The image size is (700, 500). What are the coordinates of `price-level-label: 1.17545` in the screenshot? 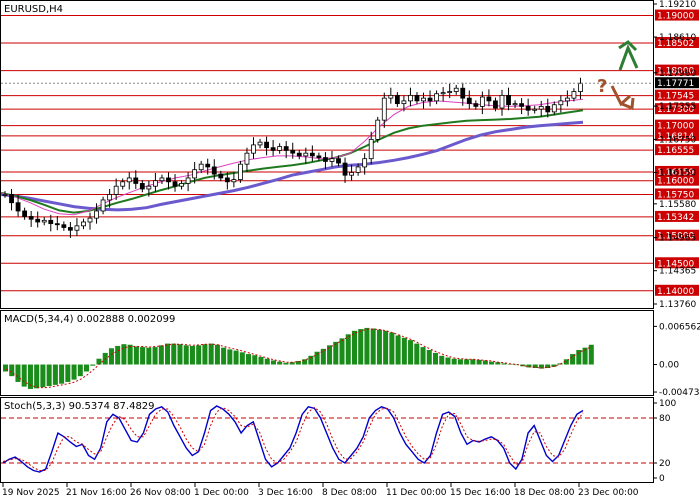 It's located at (675, 97).